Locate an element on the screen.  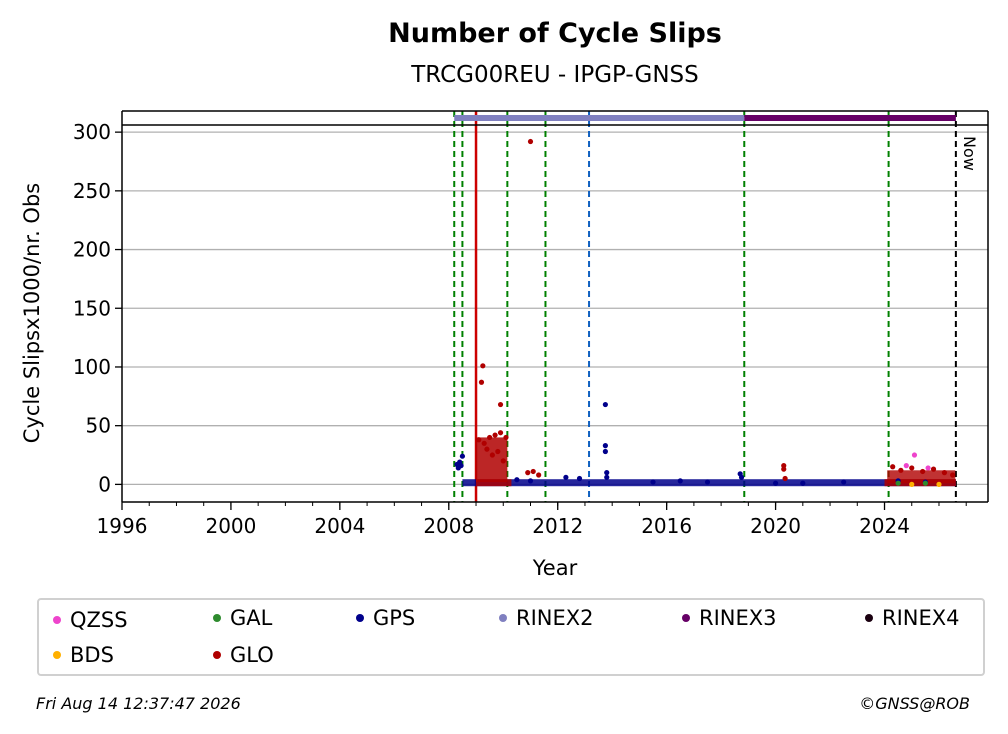
x-tick-label: 1996 is located at coordinates (122, 526).